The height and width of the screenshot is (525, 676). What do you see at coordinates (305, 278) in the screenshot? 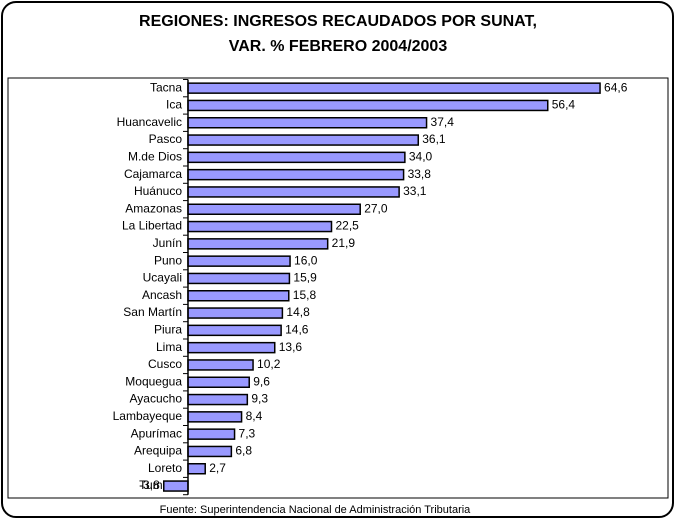
I see `value-label: 15,9` at bounding box center [305, 278].